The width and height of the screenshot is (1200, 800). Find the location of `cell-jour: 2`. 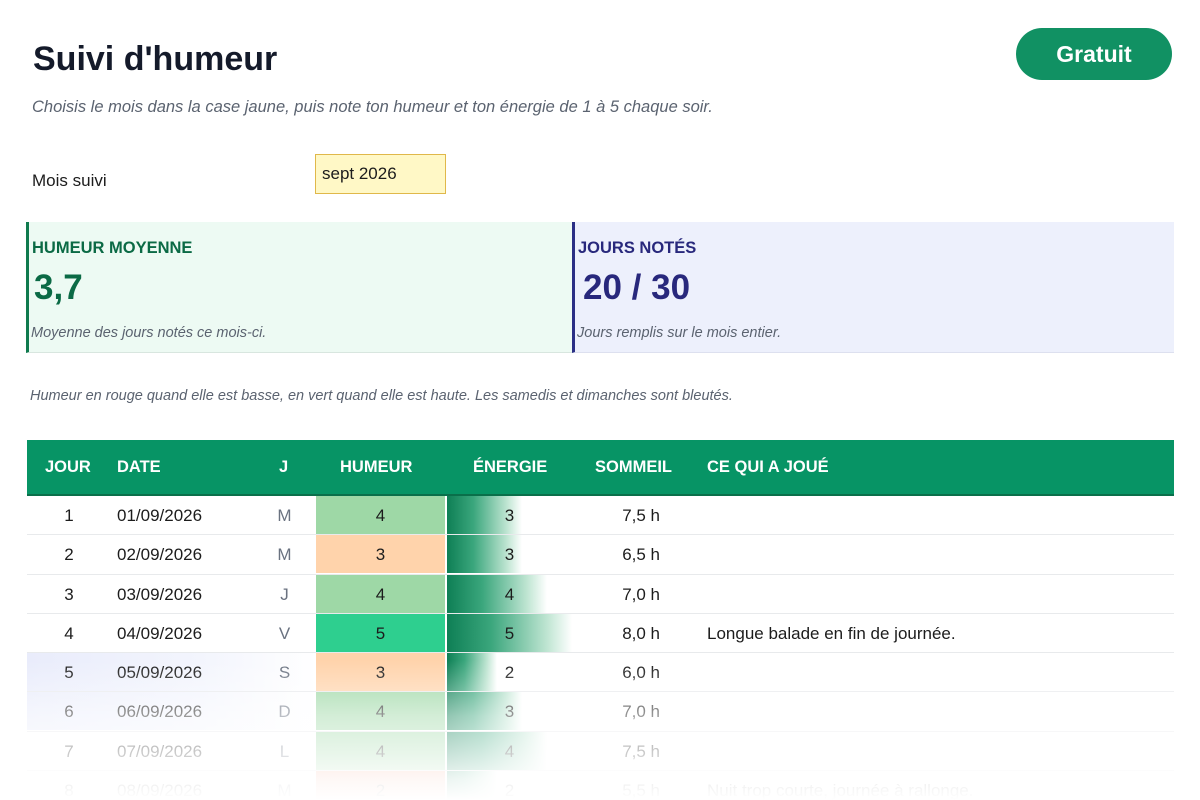

cell-jour: 2 is located at coordinates (69, 555).